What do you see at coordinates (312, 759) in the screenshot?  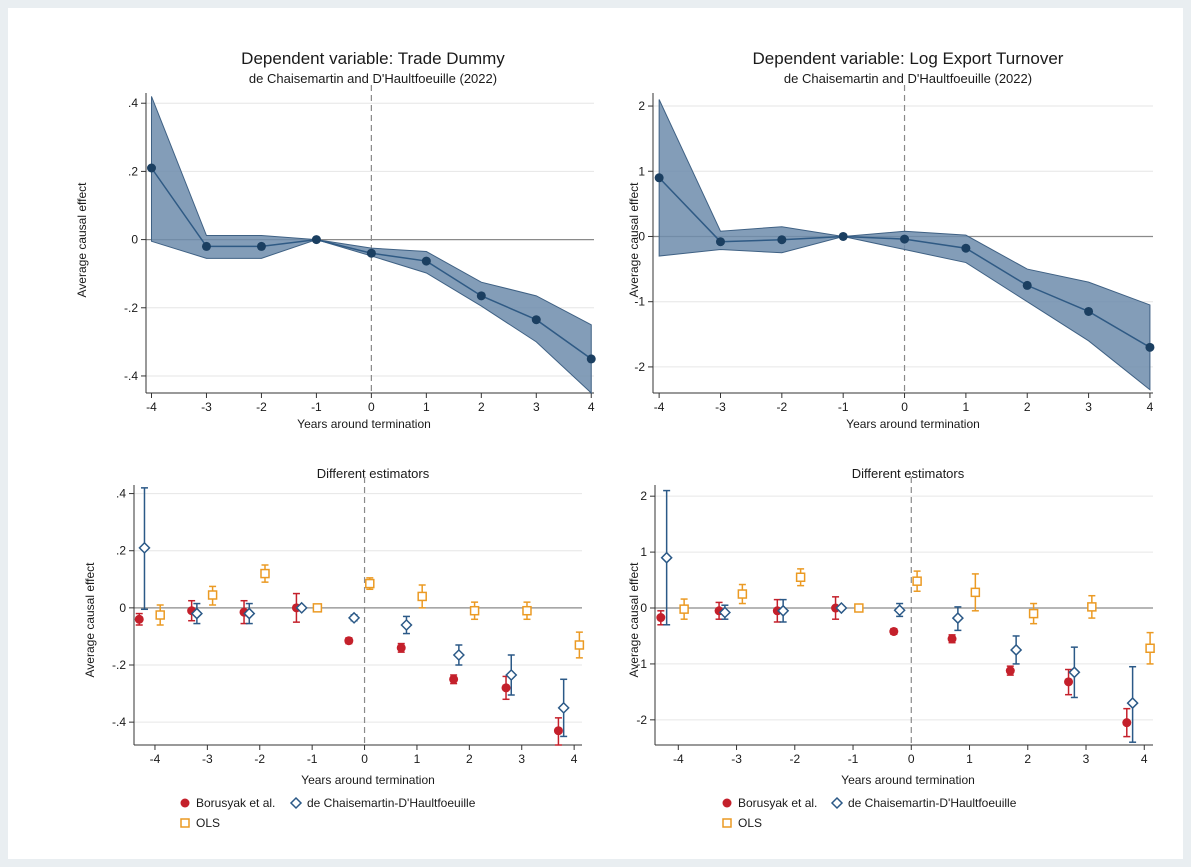 I see `chart3-xtick-label: -1` at bounding box center [312, 759].